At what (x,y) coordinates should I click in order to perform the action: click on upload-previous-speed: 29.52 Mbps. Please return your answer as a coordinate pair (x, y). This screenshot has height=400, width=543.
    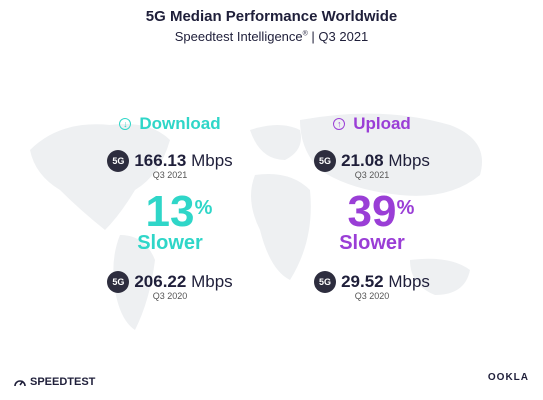
    Looking at the image, I should click on (385, 281).